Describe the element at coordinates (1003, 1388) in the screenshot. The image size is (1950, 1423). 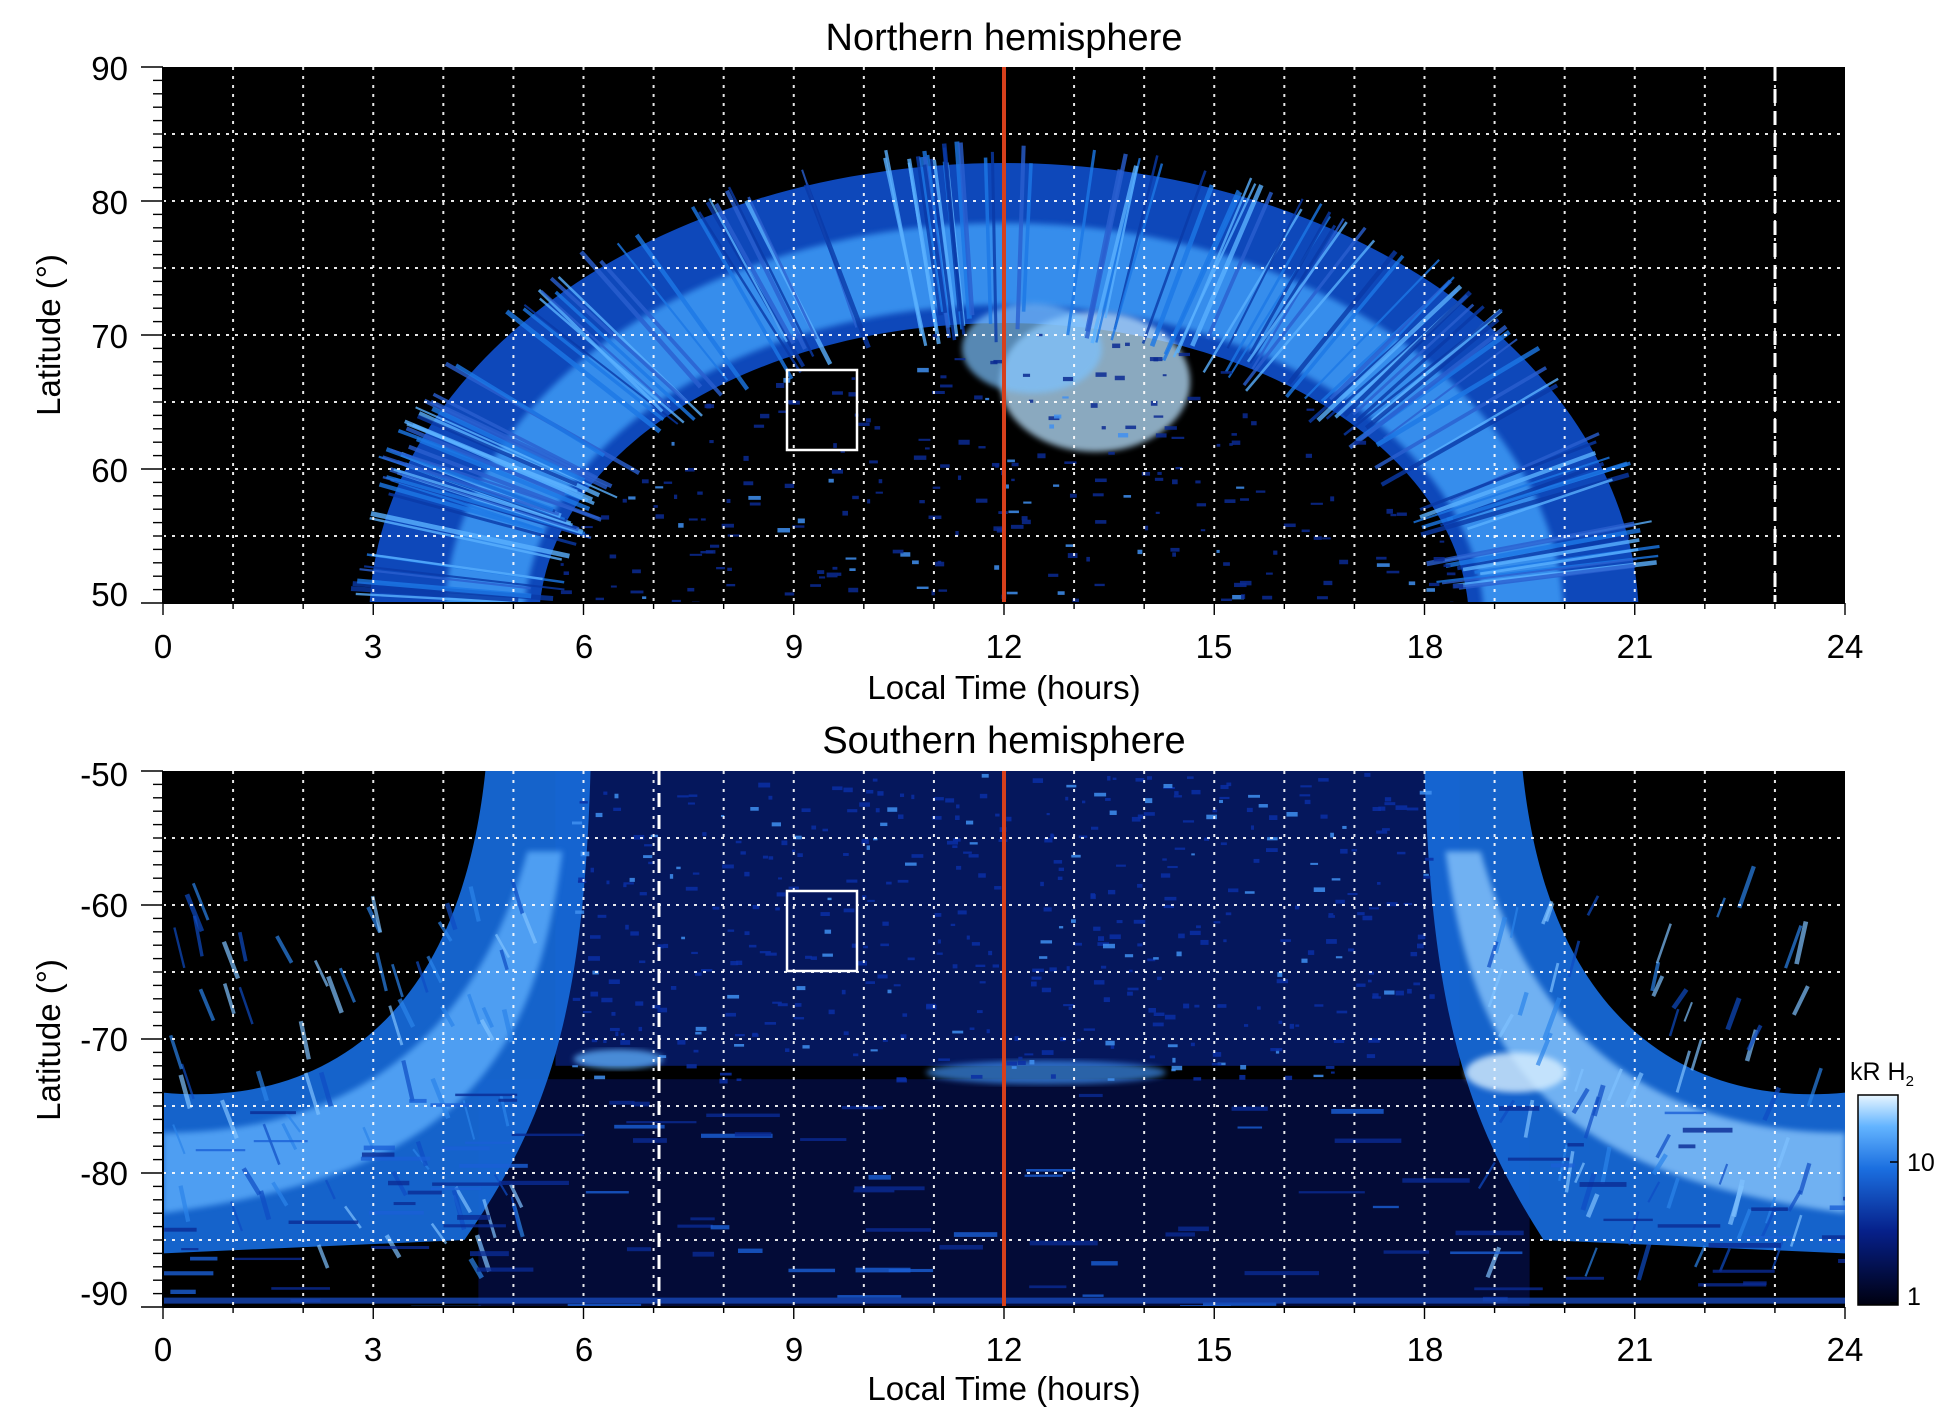
I see `south-x-axis-label: Local Time (hours)` at that location.